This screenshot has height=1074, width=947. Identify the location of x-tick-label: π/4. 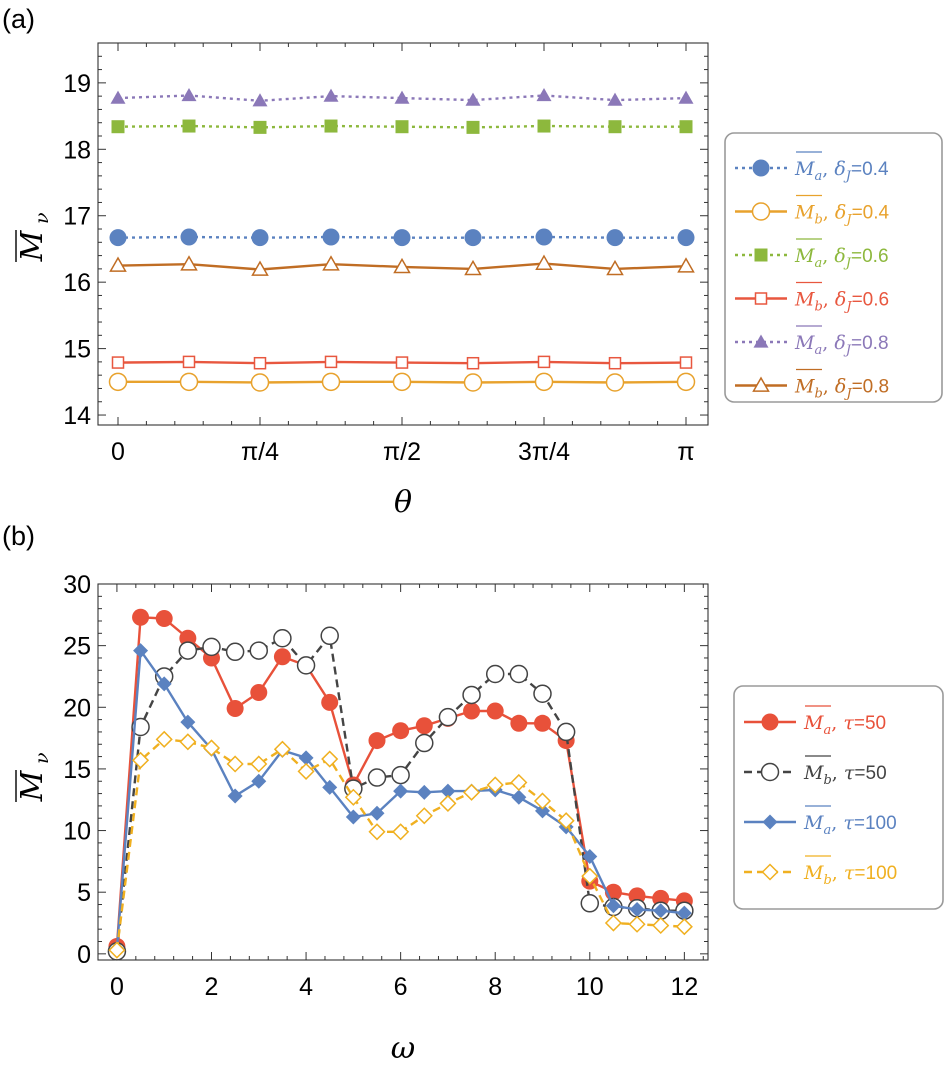
(260, 452).